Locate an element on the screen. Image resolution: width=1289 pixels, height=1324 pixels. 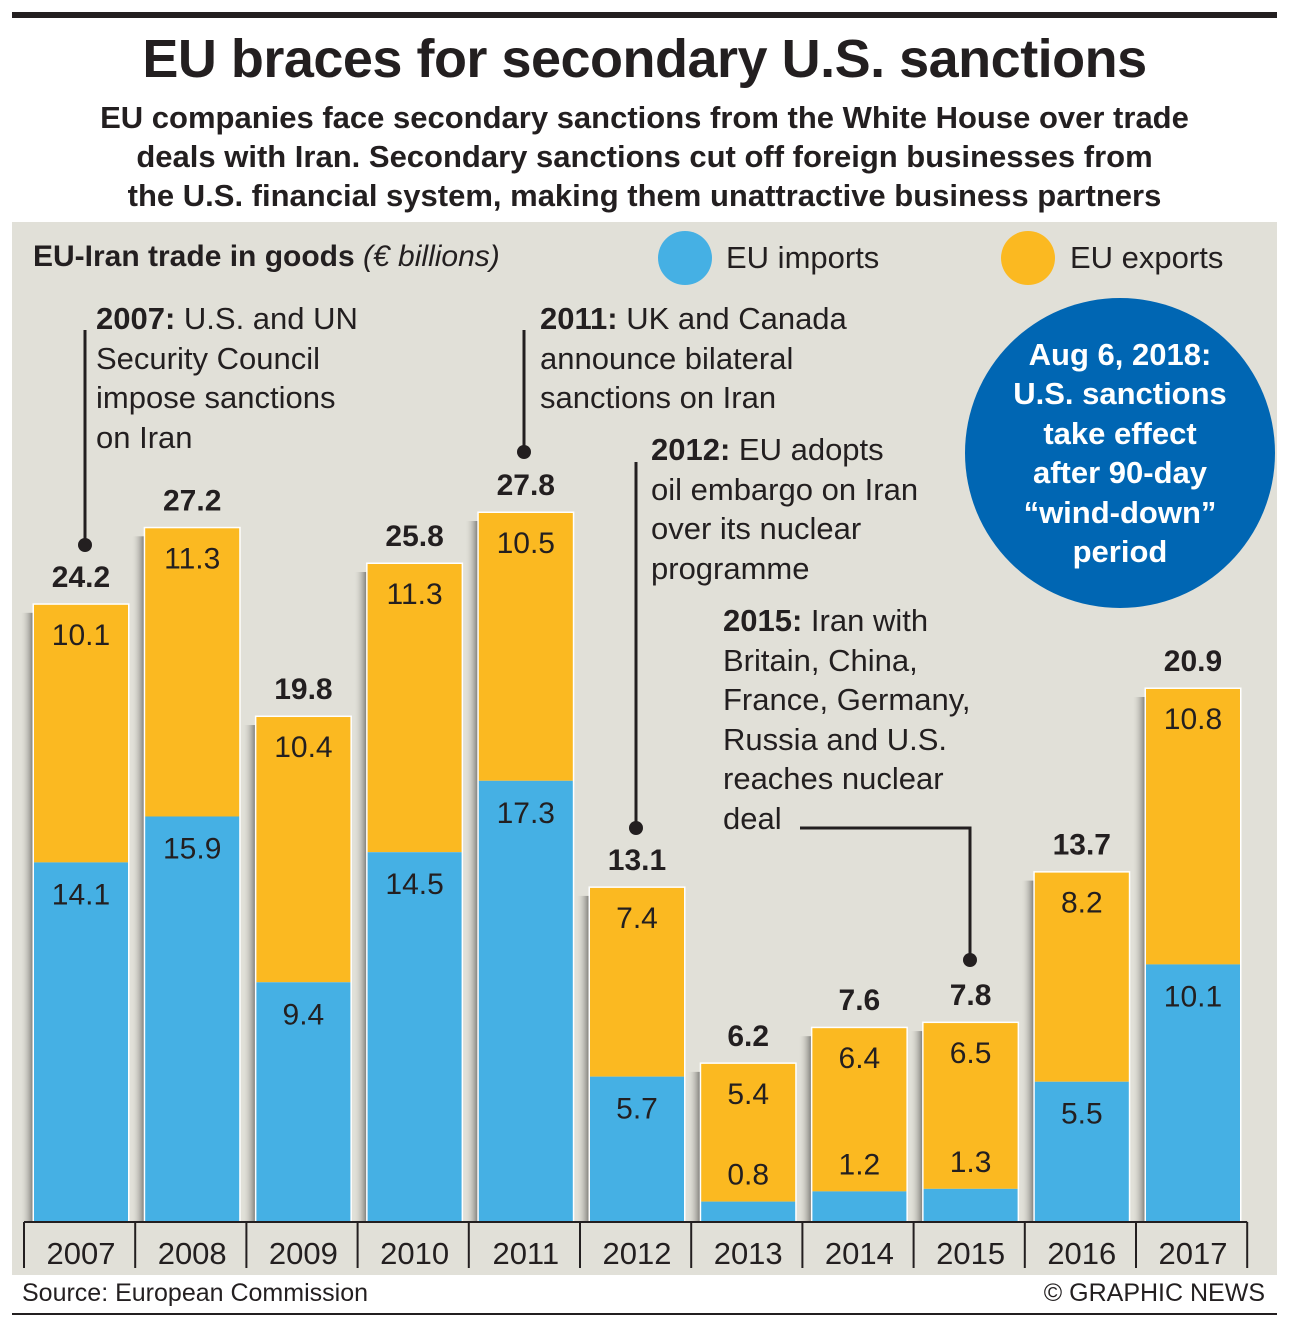
imports-value-label: 1.2 is located at coordinates (860, 1164).